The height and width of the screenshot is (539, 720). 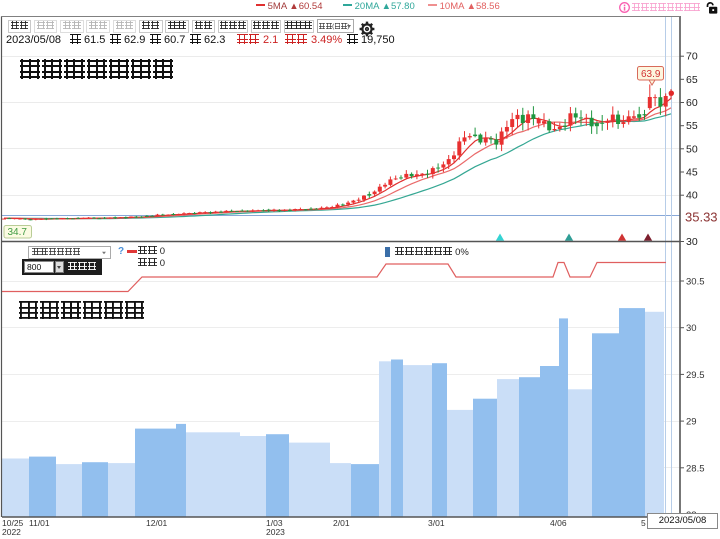 What do you see at coordinates (692, 126) in the screenshot?
I see `svg-text: 55` at bounding box center [692, 126].